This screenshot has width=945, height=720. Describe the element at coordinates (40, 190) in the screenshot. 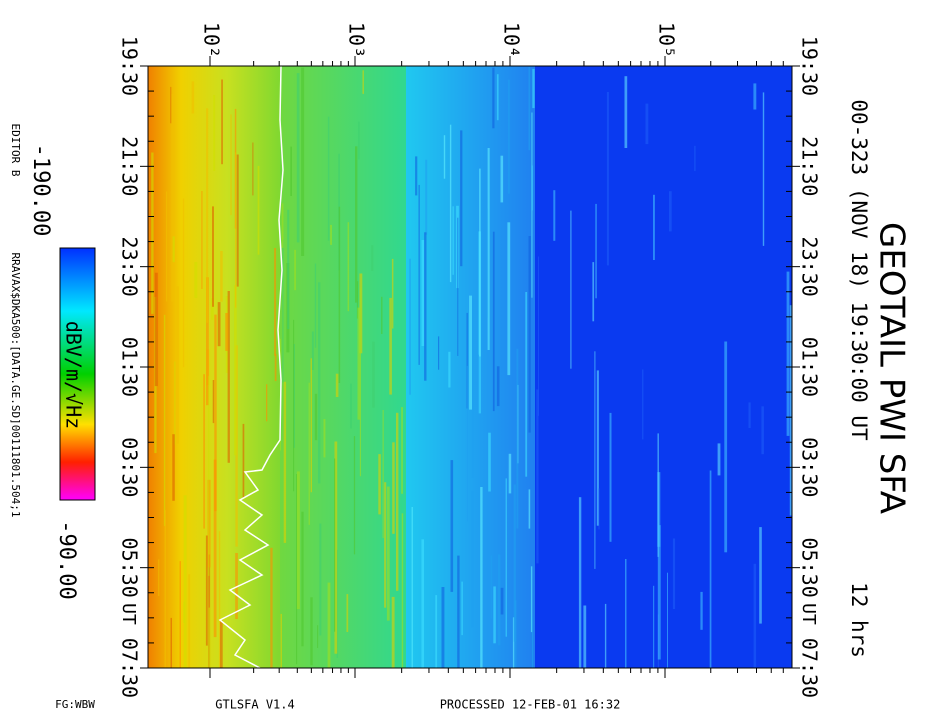

I see `colorbar-min: -190.00` at that location.